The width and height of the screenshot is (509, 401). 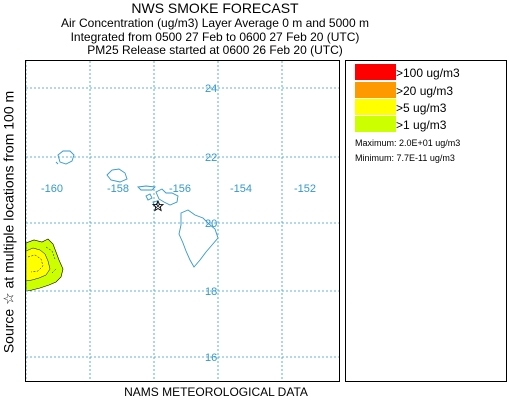 I want to click on legend-label: >20 ug/m3, so click(x=425, y=91).